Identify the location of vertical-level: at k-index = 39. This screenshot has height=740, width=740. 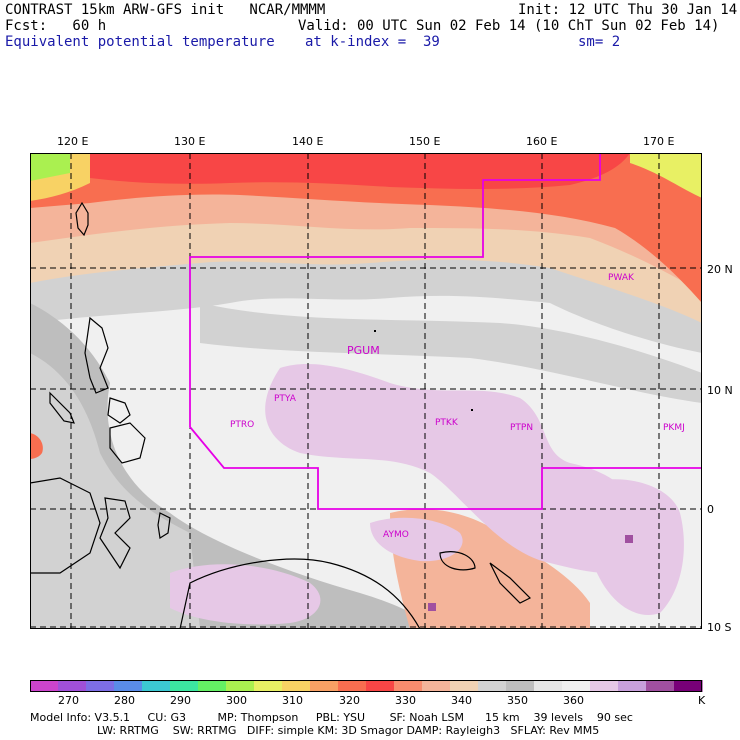
(372, 42).